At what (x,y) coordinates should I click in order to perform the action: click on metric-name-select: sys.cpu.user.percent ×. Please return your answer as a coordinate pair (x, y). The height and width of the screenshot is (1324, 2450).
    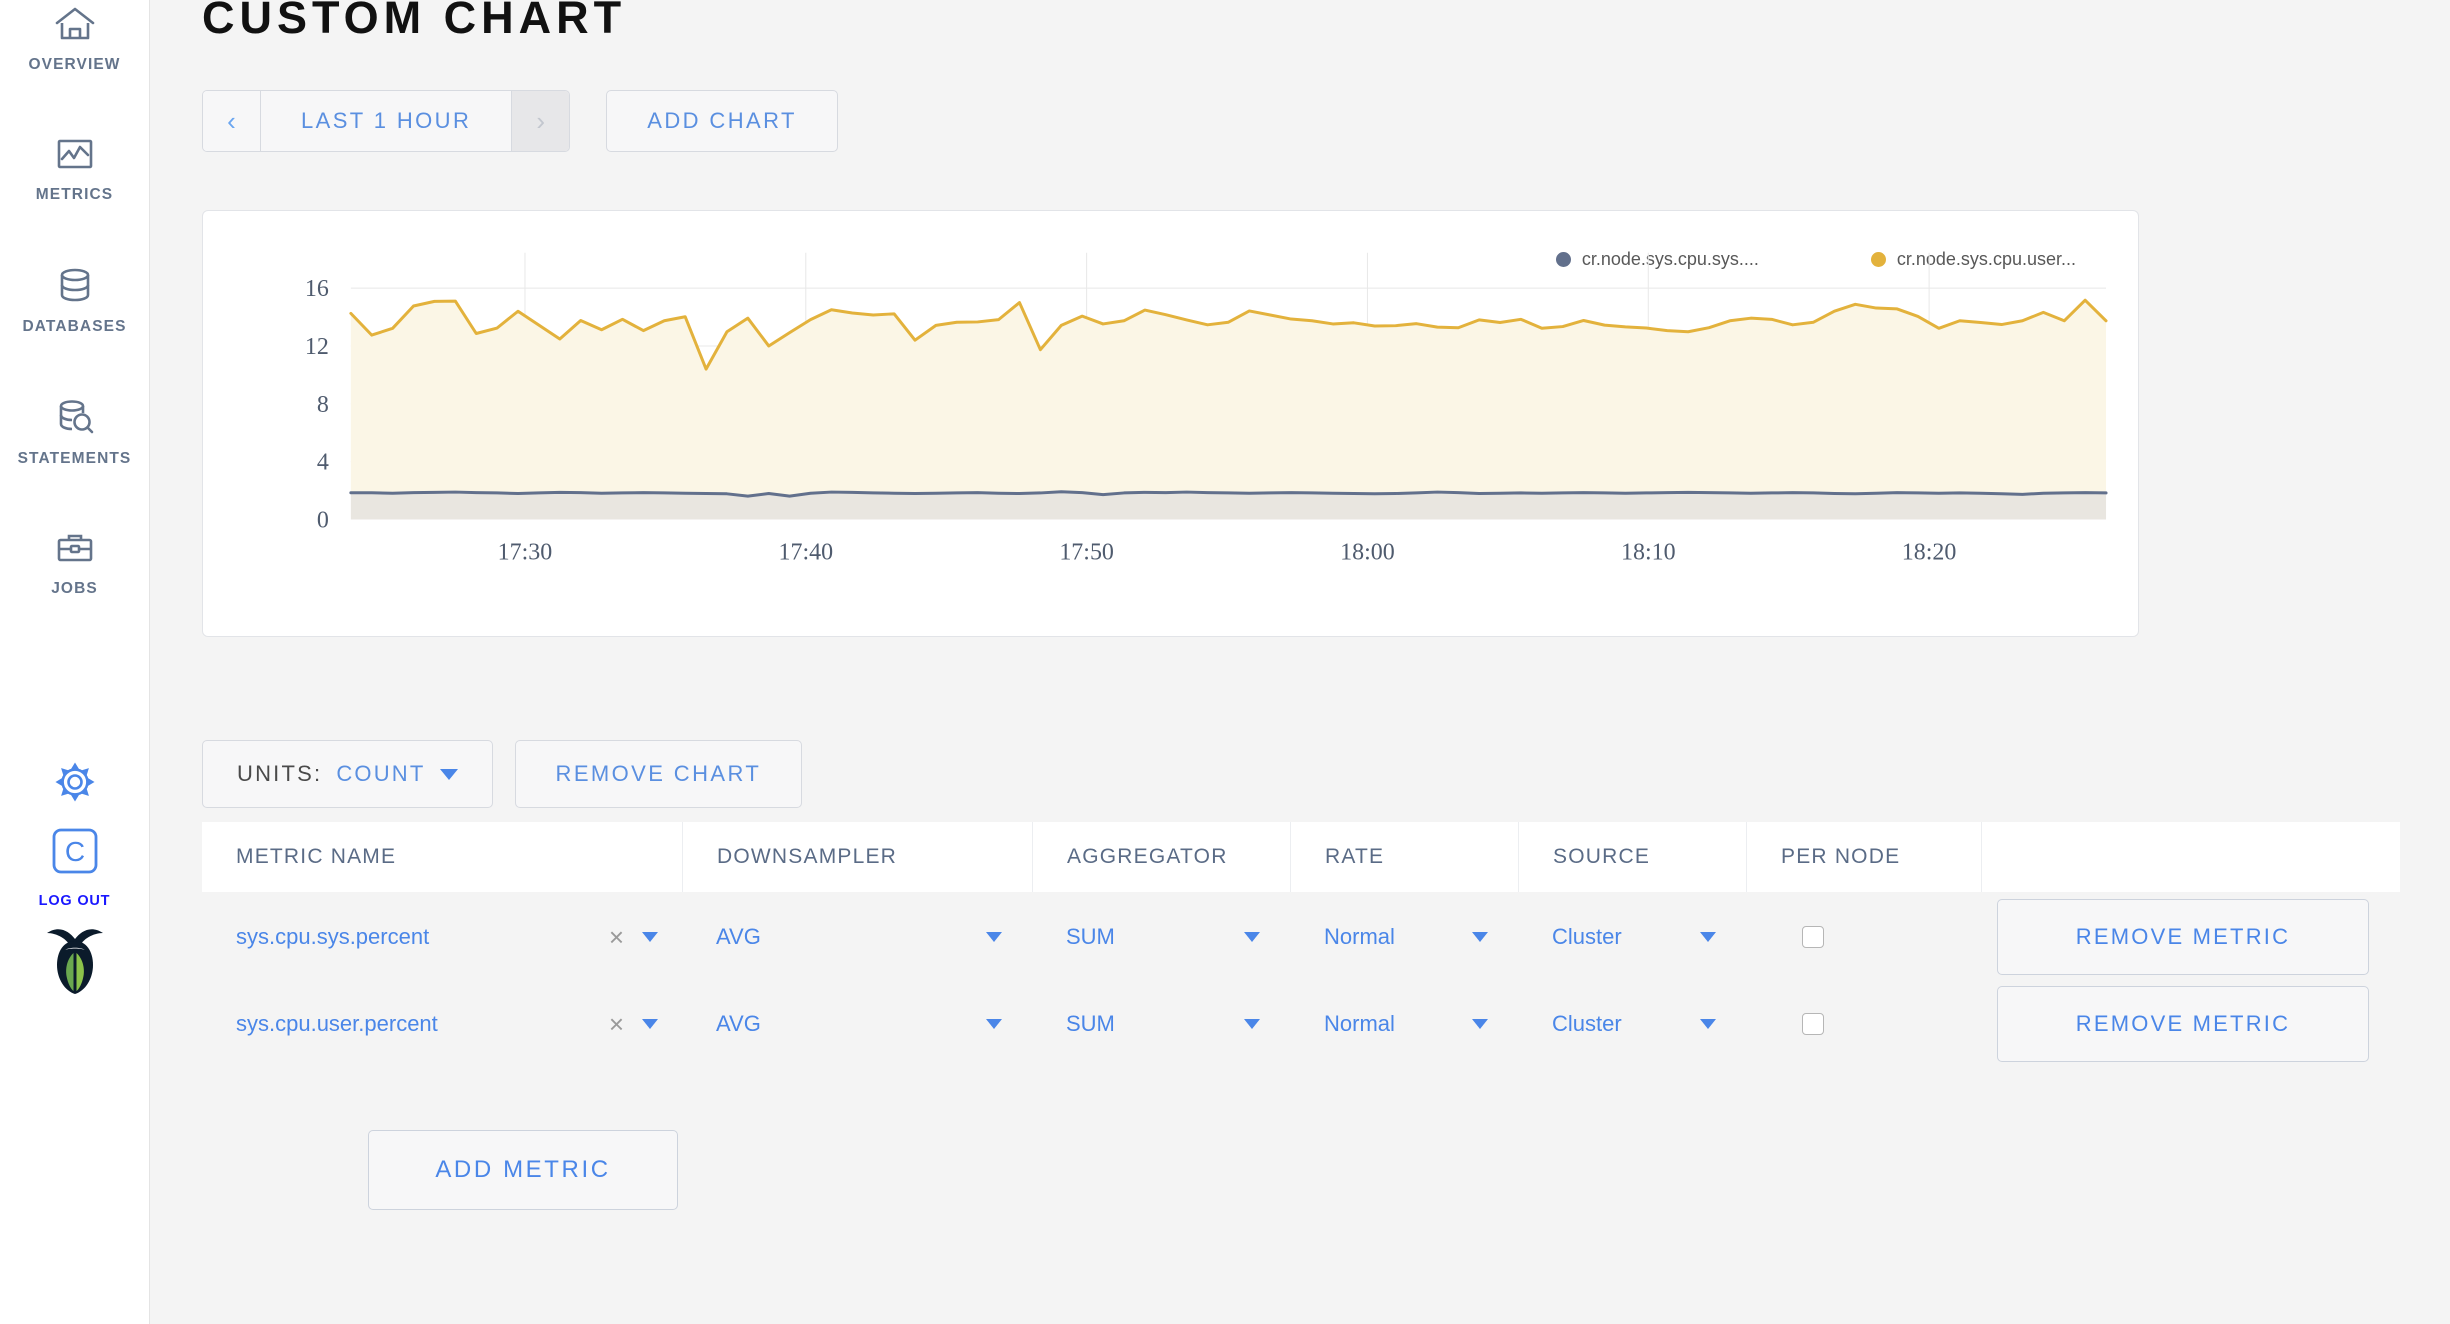
    Looking at the image, I should click on (442, 1024).